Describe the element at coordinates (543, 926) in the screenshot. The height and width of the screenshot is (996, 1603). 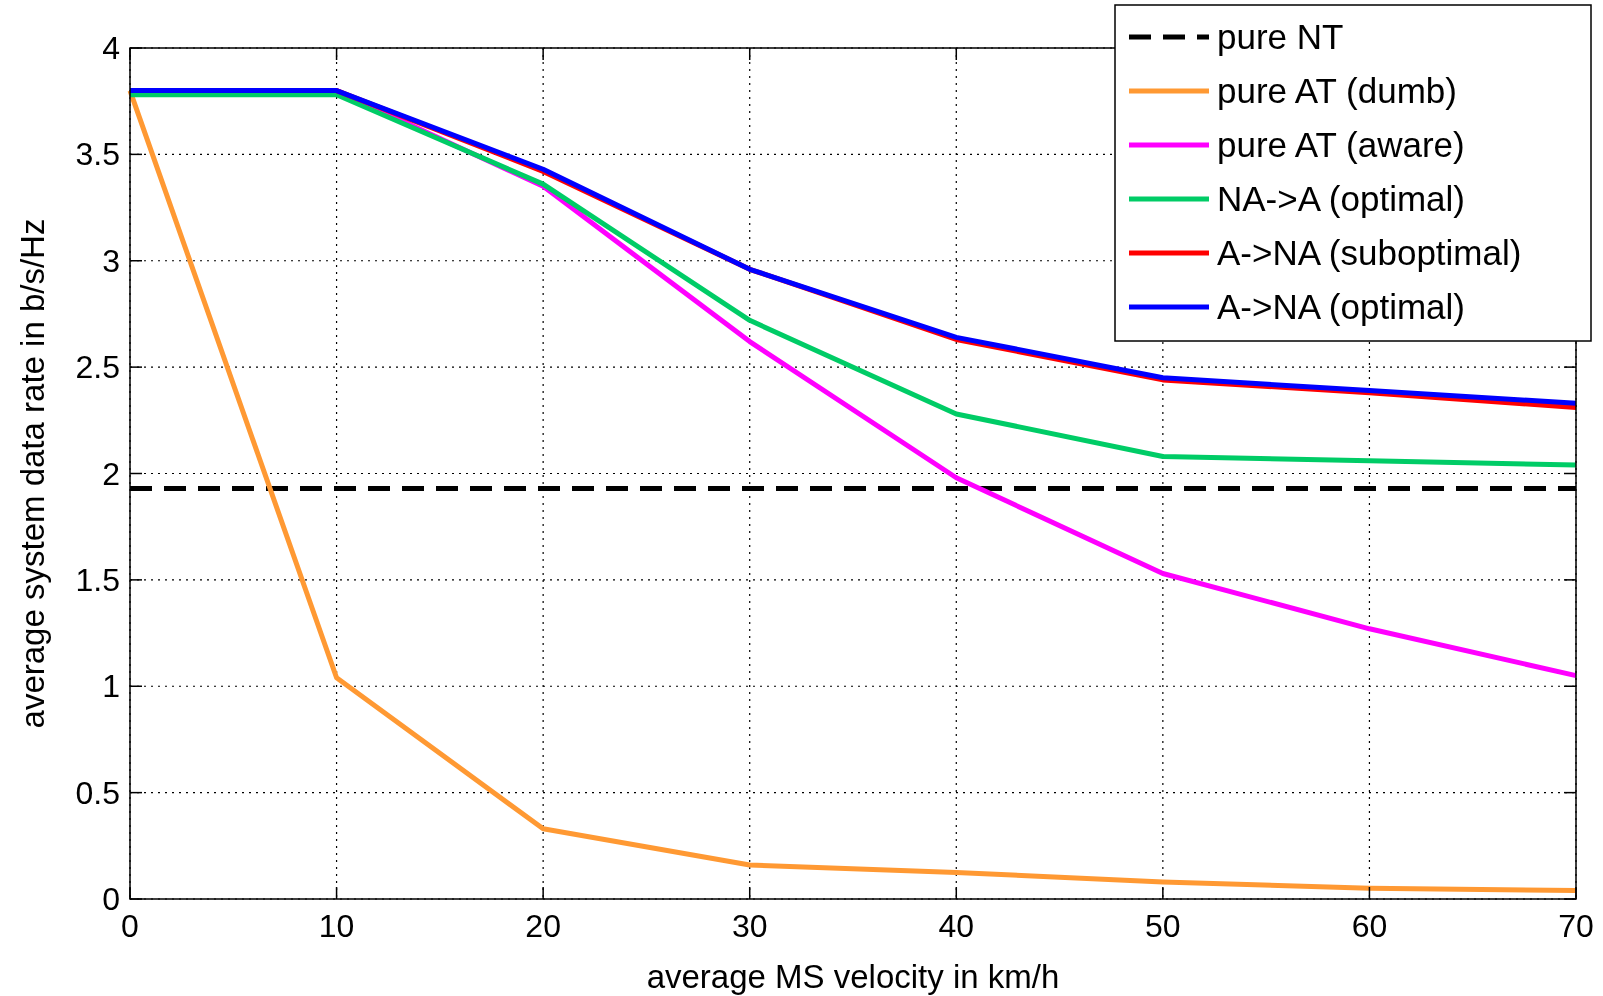
I see `x-tick-label: 20` at that location.